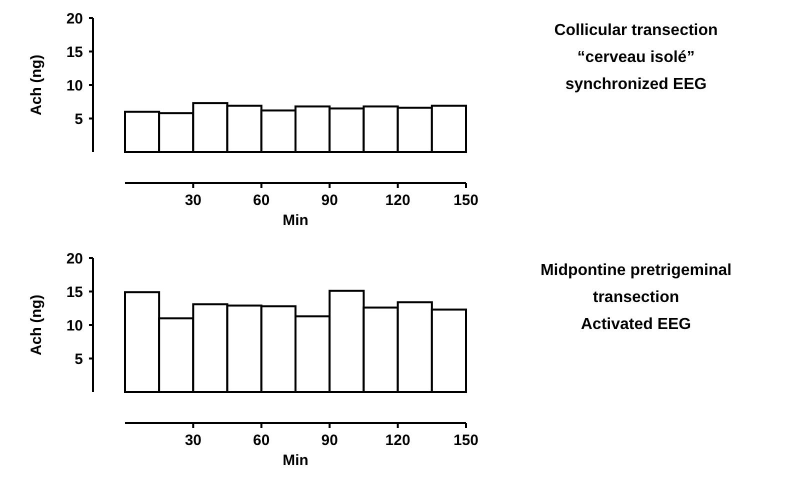 The image size is (786, 482). What do you see at coordinates (636, 270) in the screenshot?
I see `text: Midpontine pretrigeminal` at bounding box center [636, 270].